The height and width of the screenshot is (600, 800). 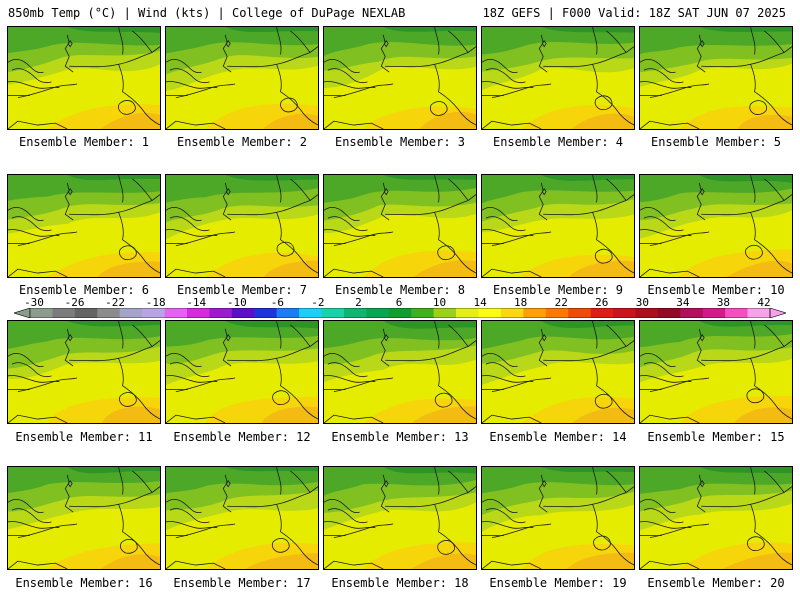 I want to click on ensemble-member-label: Ensemble Member: 16, so click(x=84, y=583).